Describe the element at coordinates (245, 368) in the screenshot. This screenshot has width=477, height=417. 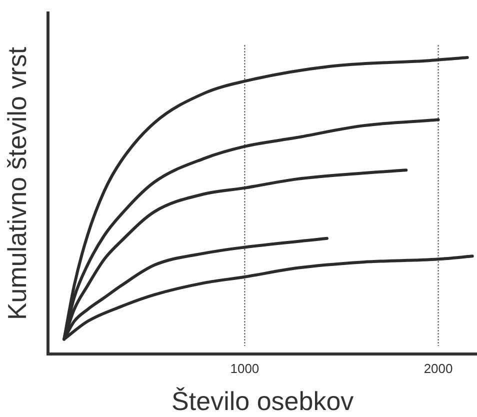
I see `x-tick-label: 1000` at that location.